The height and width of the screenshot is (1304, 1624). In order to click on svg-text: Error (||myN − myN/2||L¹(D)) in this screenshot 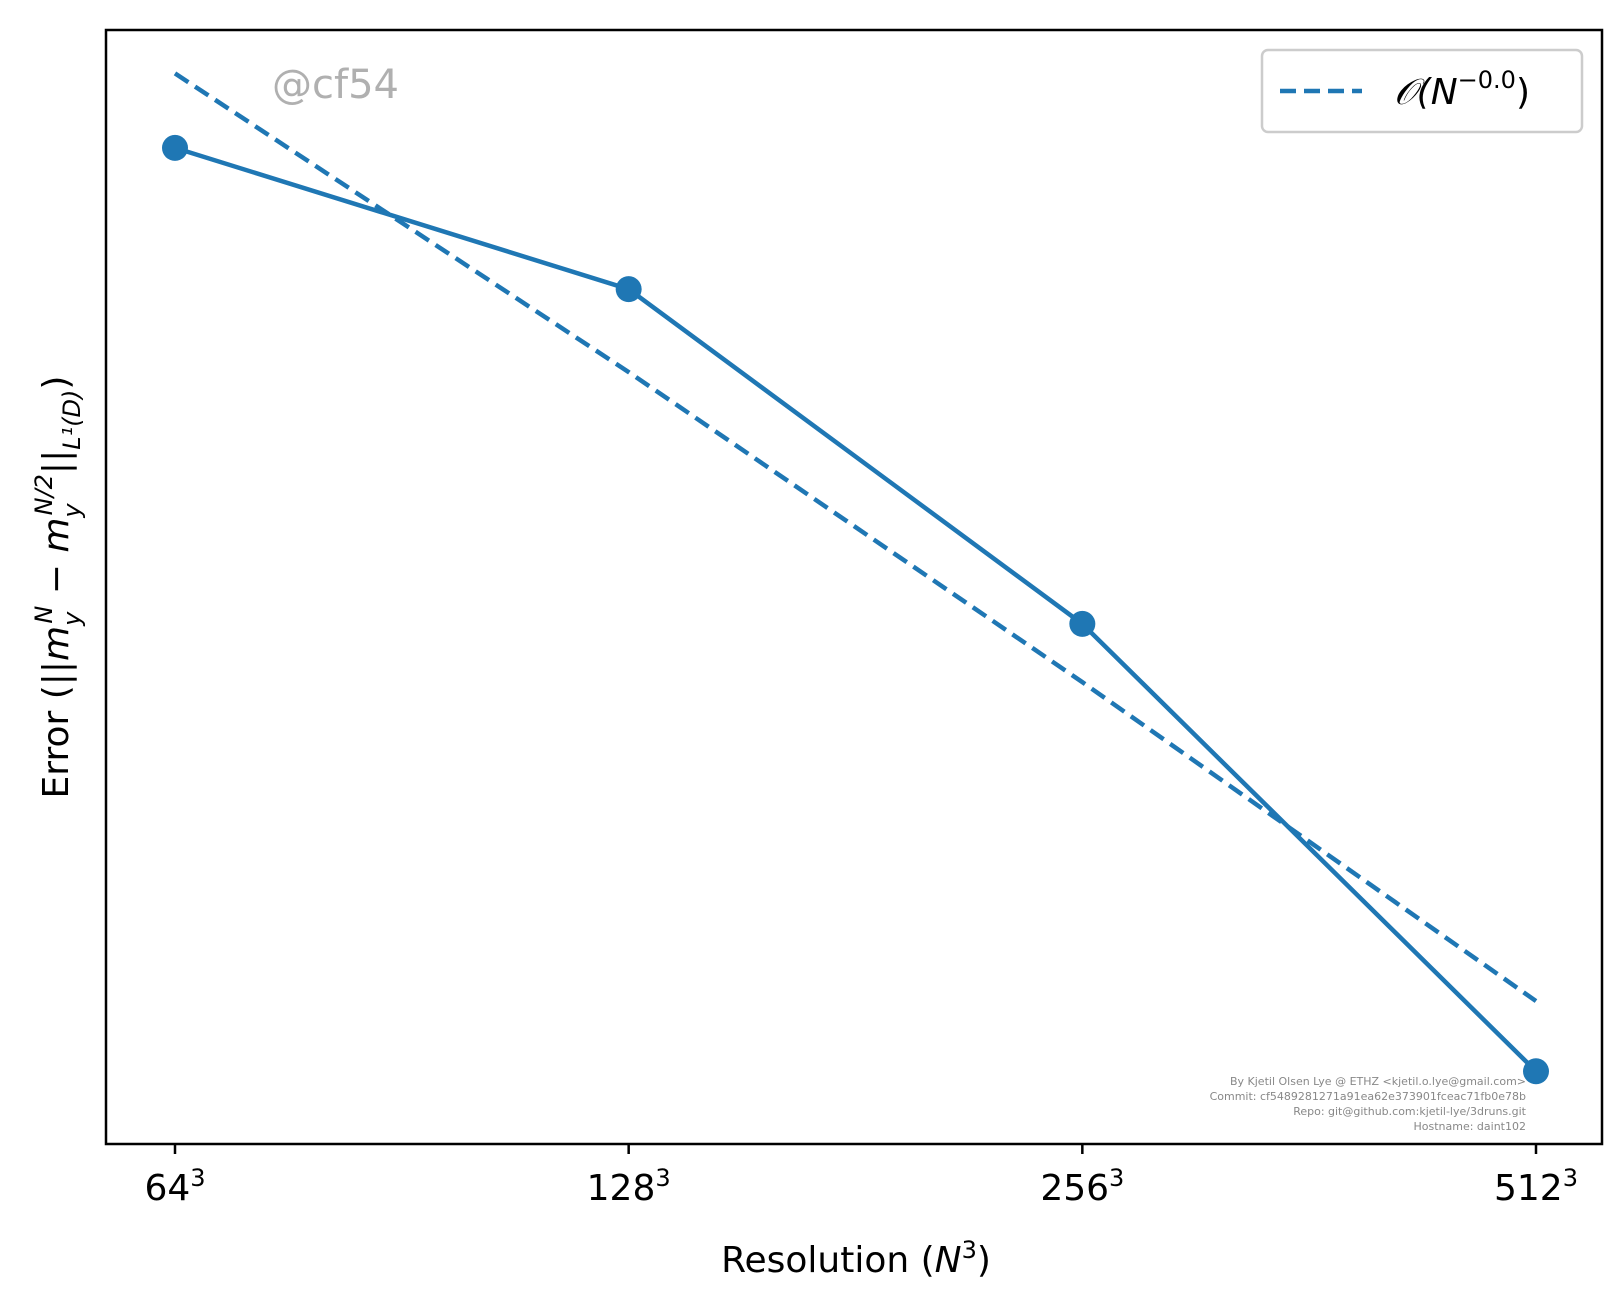, I will do `click(58, 587)`.